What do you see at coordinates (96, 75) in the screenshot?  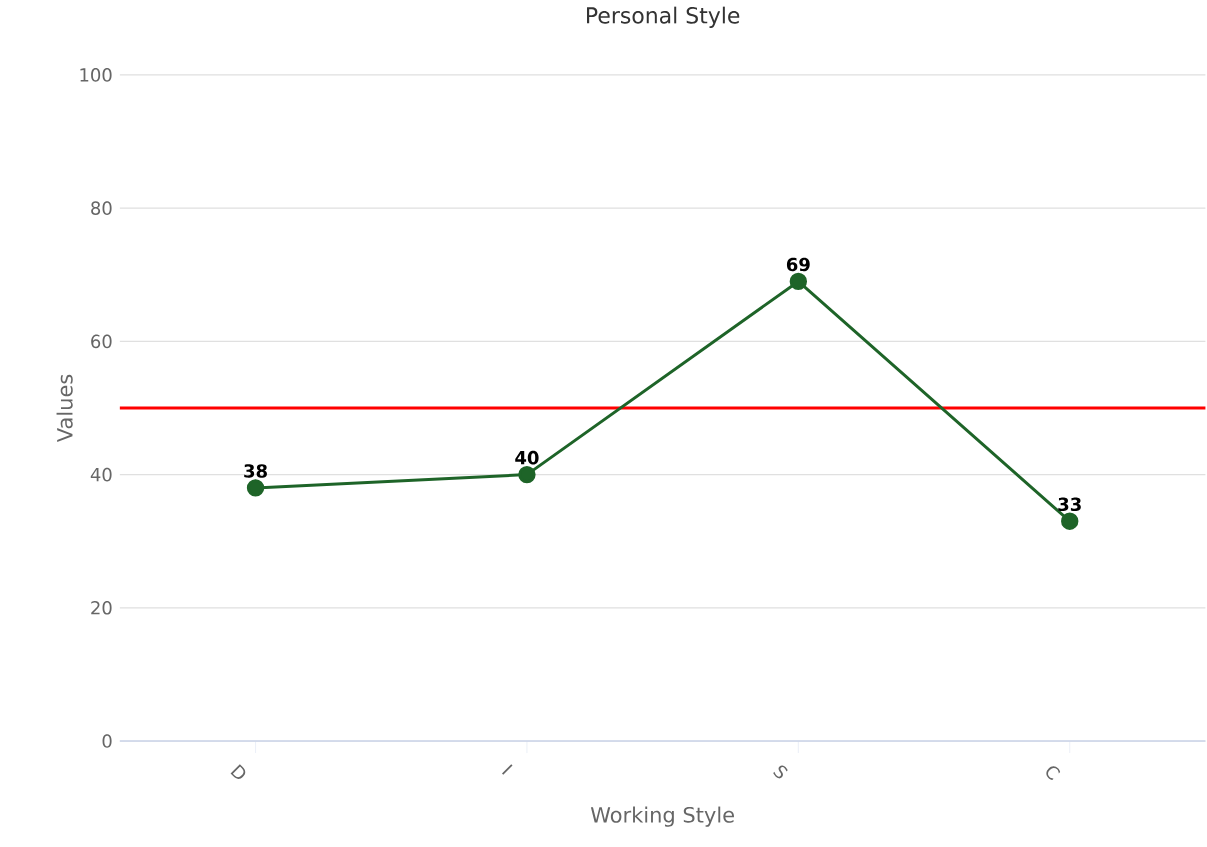 I see `y-tick-label: 100` at bounding box center [96, 75].